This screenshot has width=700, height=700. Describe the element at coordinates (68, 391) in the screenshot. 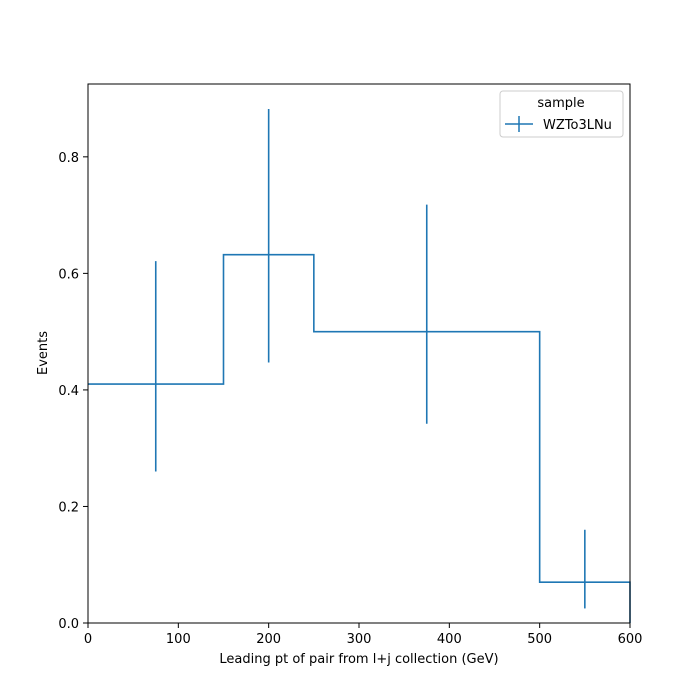

I see `y-tick-label: 0.4` at that location.